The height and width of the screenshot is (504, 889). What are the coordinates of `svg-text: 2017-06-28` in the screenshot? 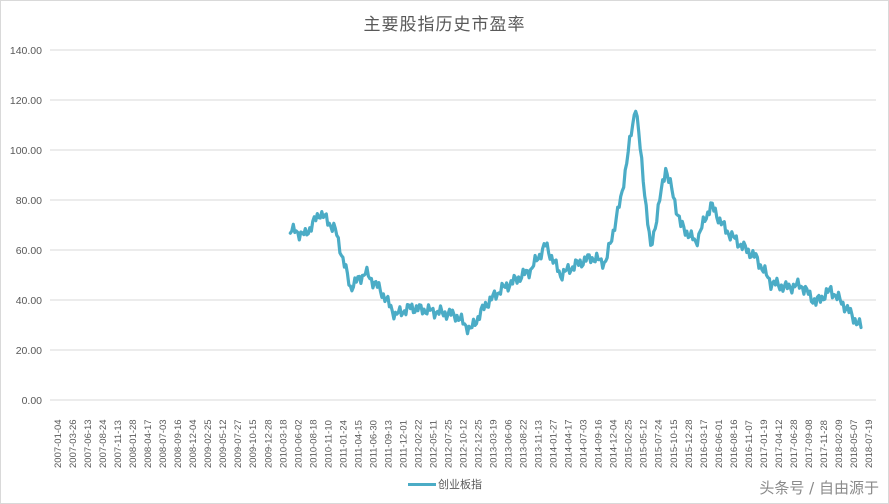 It's located at (794, 443).